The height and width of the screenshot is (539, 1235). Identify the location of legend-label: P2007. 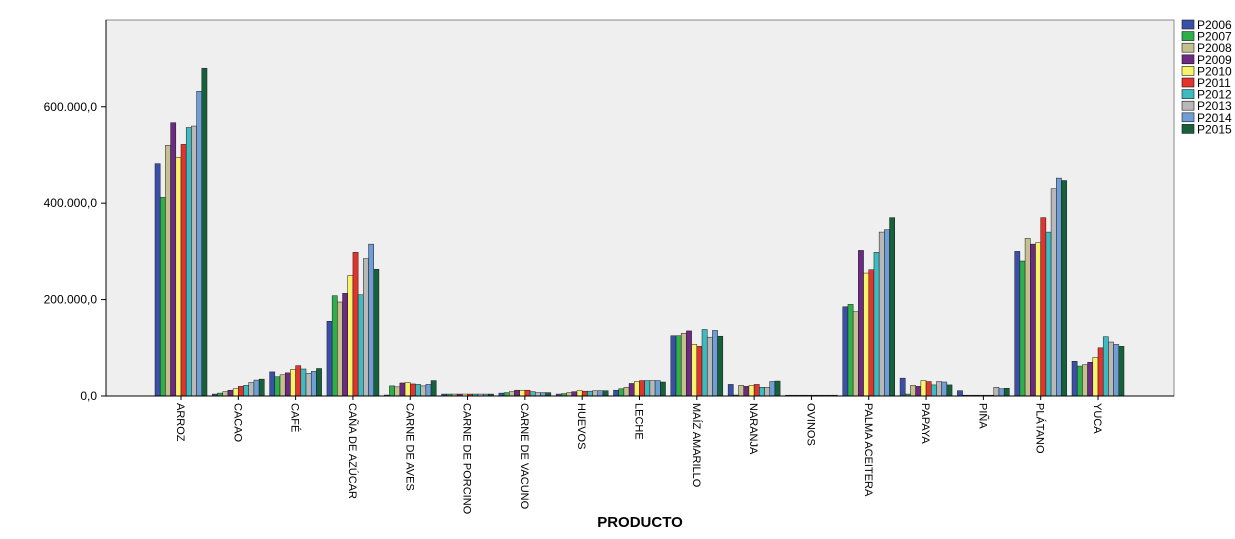
(1214, 37).